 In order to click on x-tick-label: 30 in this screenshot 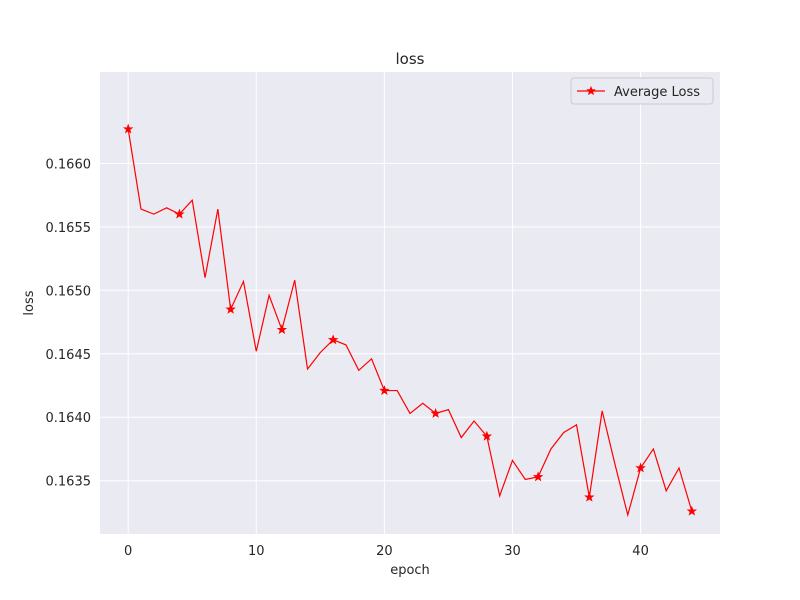, I will do `click(512, 551)`.